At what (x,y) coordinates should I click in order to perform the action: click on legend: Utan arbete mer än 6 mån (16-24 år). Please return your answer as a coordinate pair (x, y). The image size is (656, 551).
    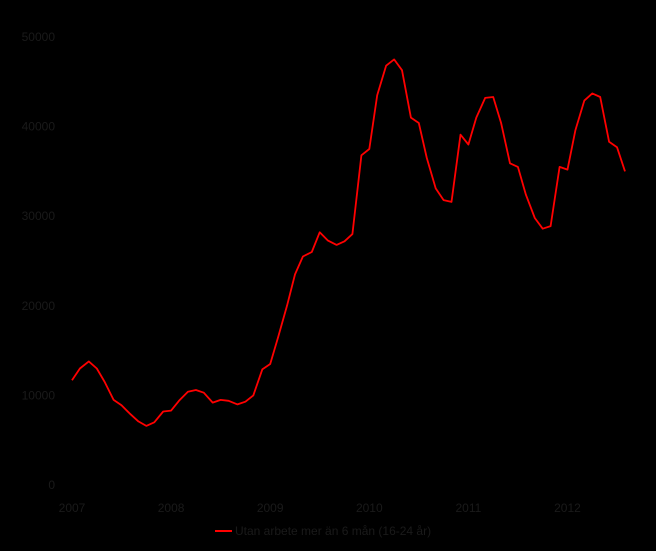
    Looking at the image, I should click on (323, 531).